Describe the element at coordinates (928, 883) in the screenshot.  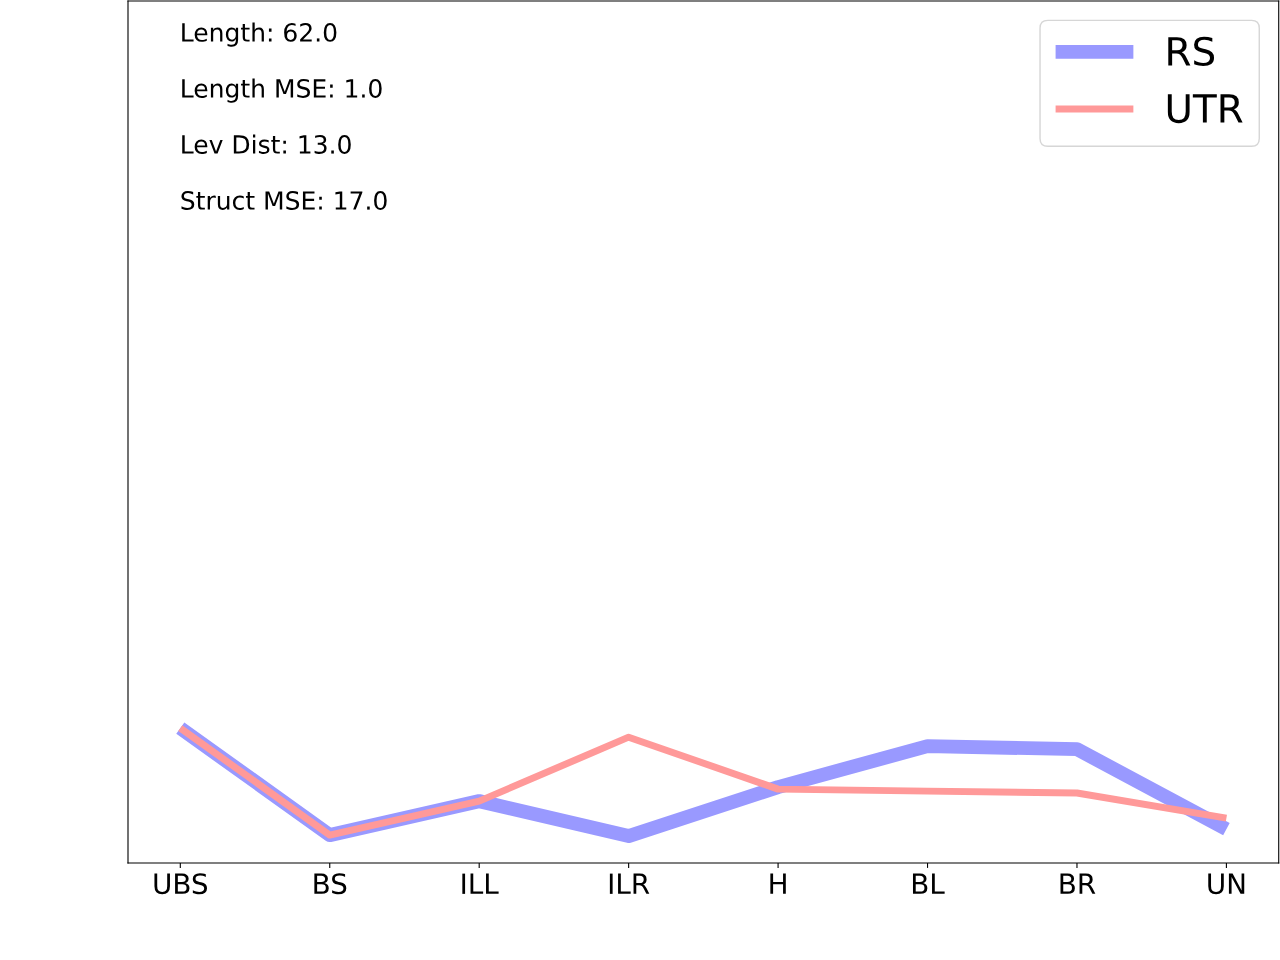
I see `x-tick-label: BL` at that location.